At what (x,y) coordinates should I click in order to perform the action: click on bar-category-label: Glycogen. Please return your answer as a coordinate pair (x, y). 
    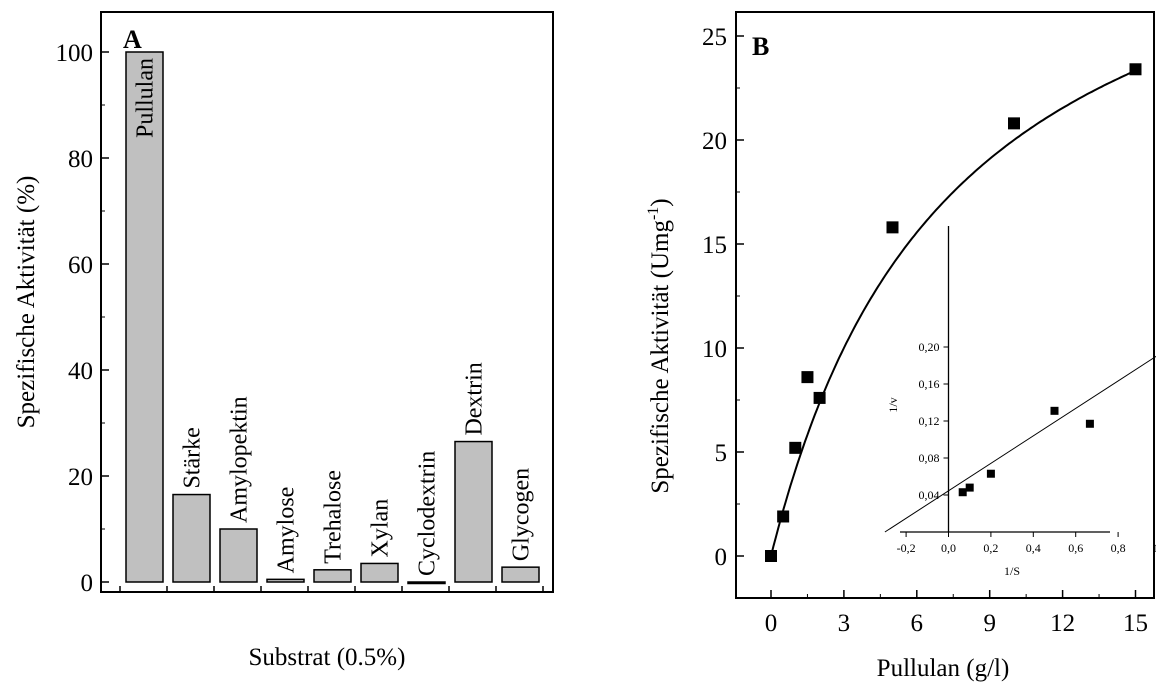
    Looking at the image, I should click on (522, 514).